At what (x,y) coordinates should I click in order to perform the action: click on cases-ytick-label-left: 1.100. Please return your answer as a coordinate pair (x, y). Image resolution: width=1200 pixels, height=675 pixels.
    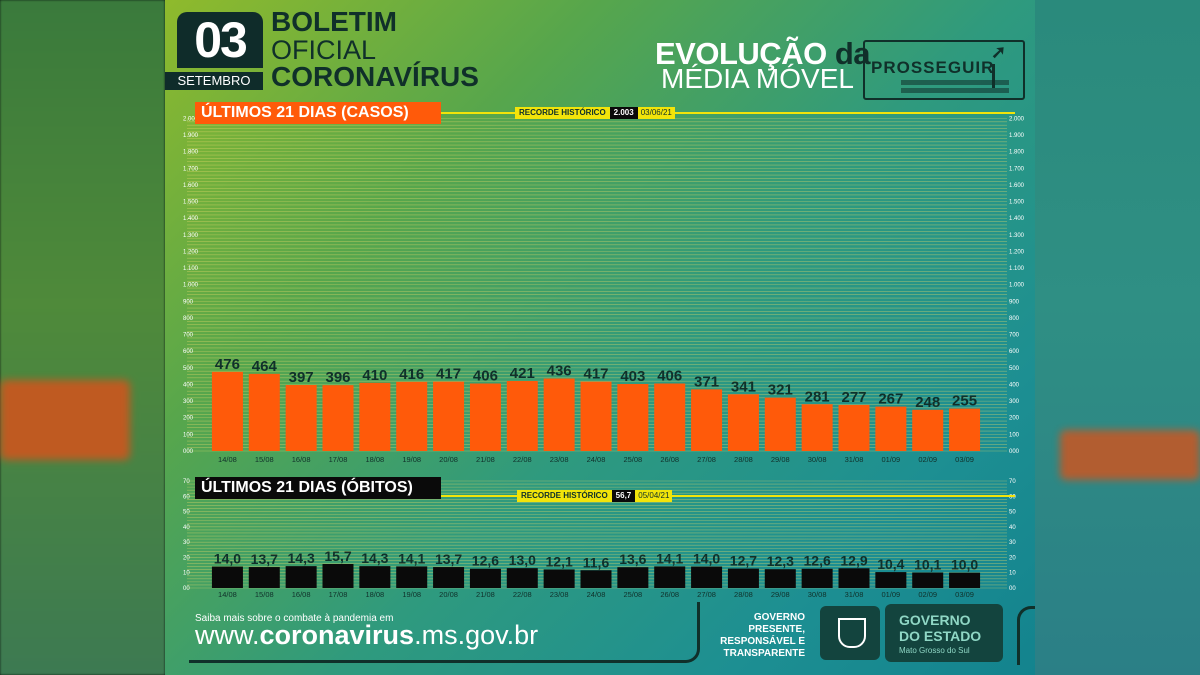
    Looking at the image, I should click on (191, 269).